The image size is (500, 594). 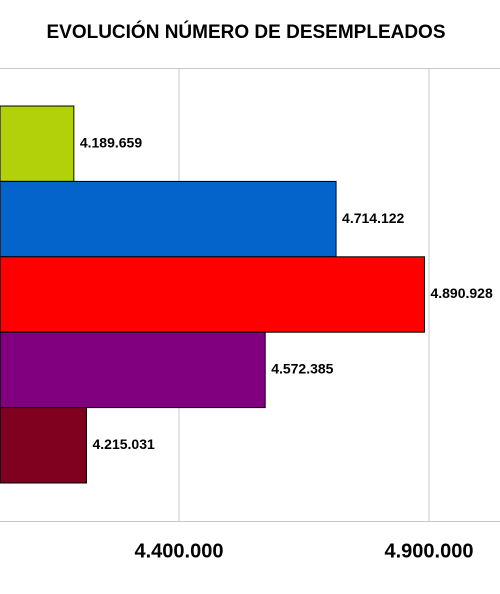 I want to click on value-label: 4.890.928, so click(x=461, y=293).